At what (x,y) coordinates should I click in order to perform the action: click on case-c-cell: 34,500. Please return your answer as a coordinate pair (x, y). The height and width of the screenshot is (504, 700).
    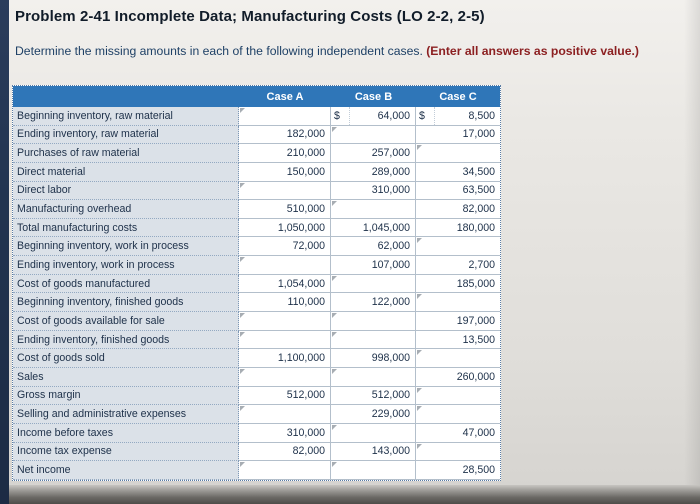
    Looking at the image, I should click on (458, 172).